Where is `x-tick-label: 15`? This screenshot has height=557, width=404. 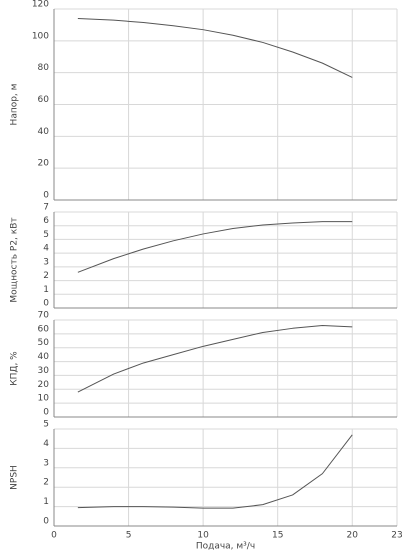
x-tick-label: 15 is located at coordinates (277, 536).